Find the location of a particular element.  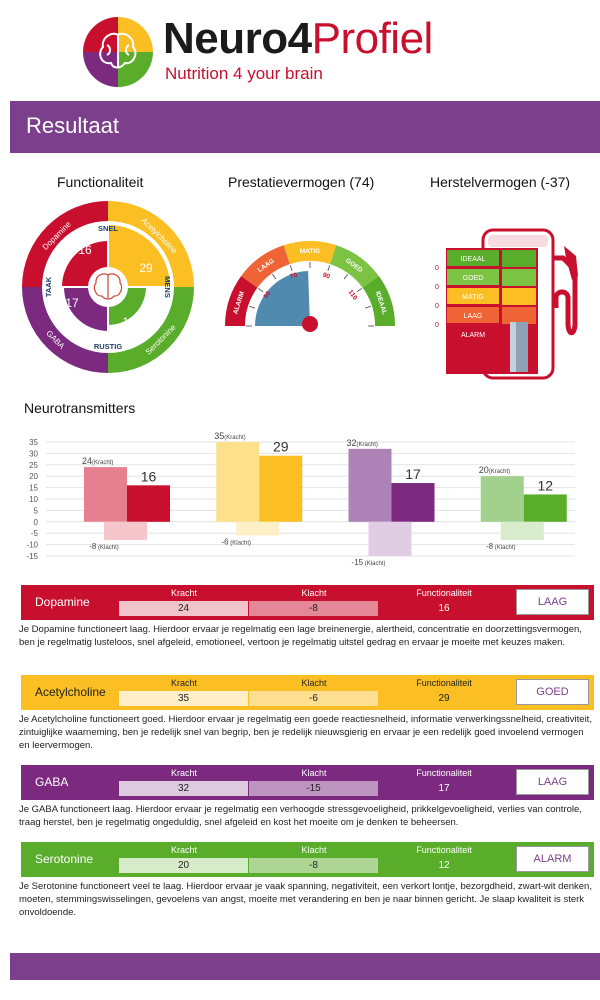

value-serotonine: 12 is located at coordinates (129, 322).